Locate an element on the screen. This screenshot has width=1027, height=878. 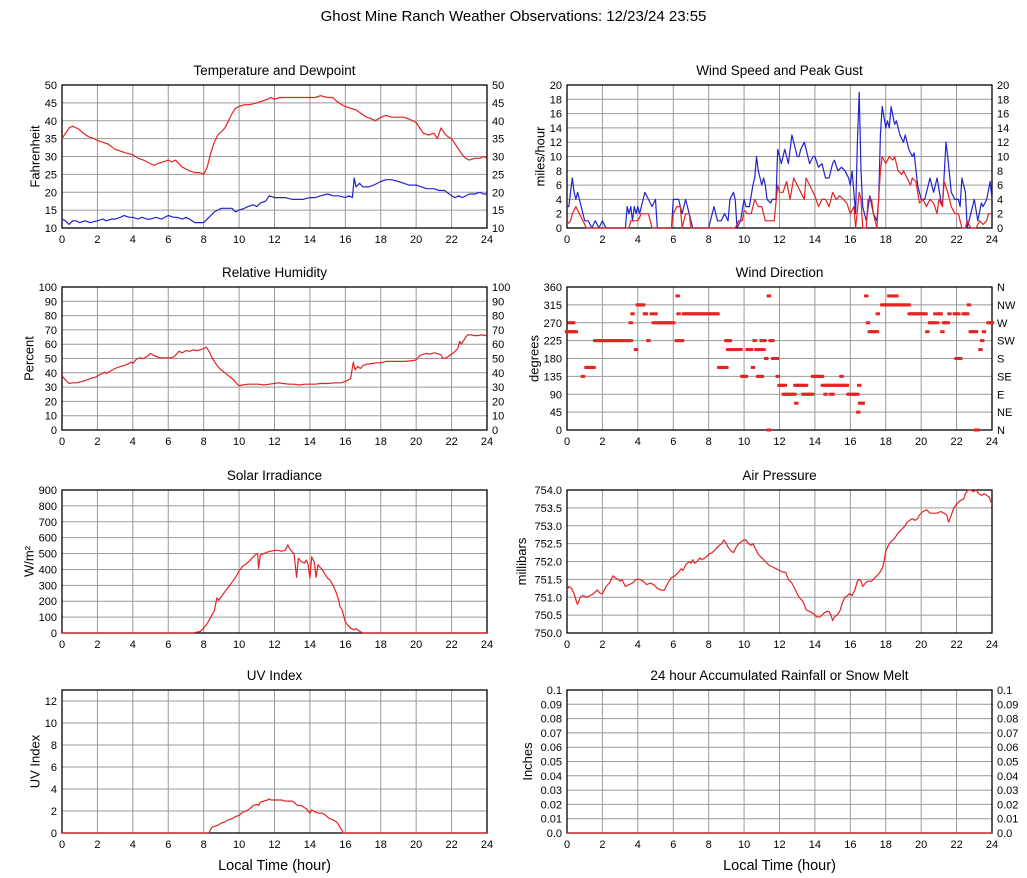
svg-text: 0.04 is located at coordinates (551, 777).